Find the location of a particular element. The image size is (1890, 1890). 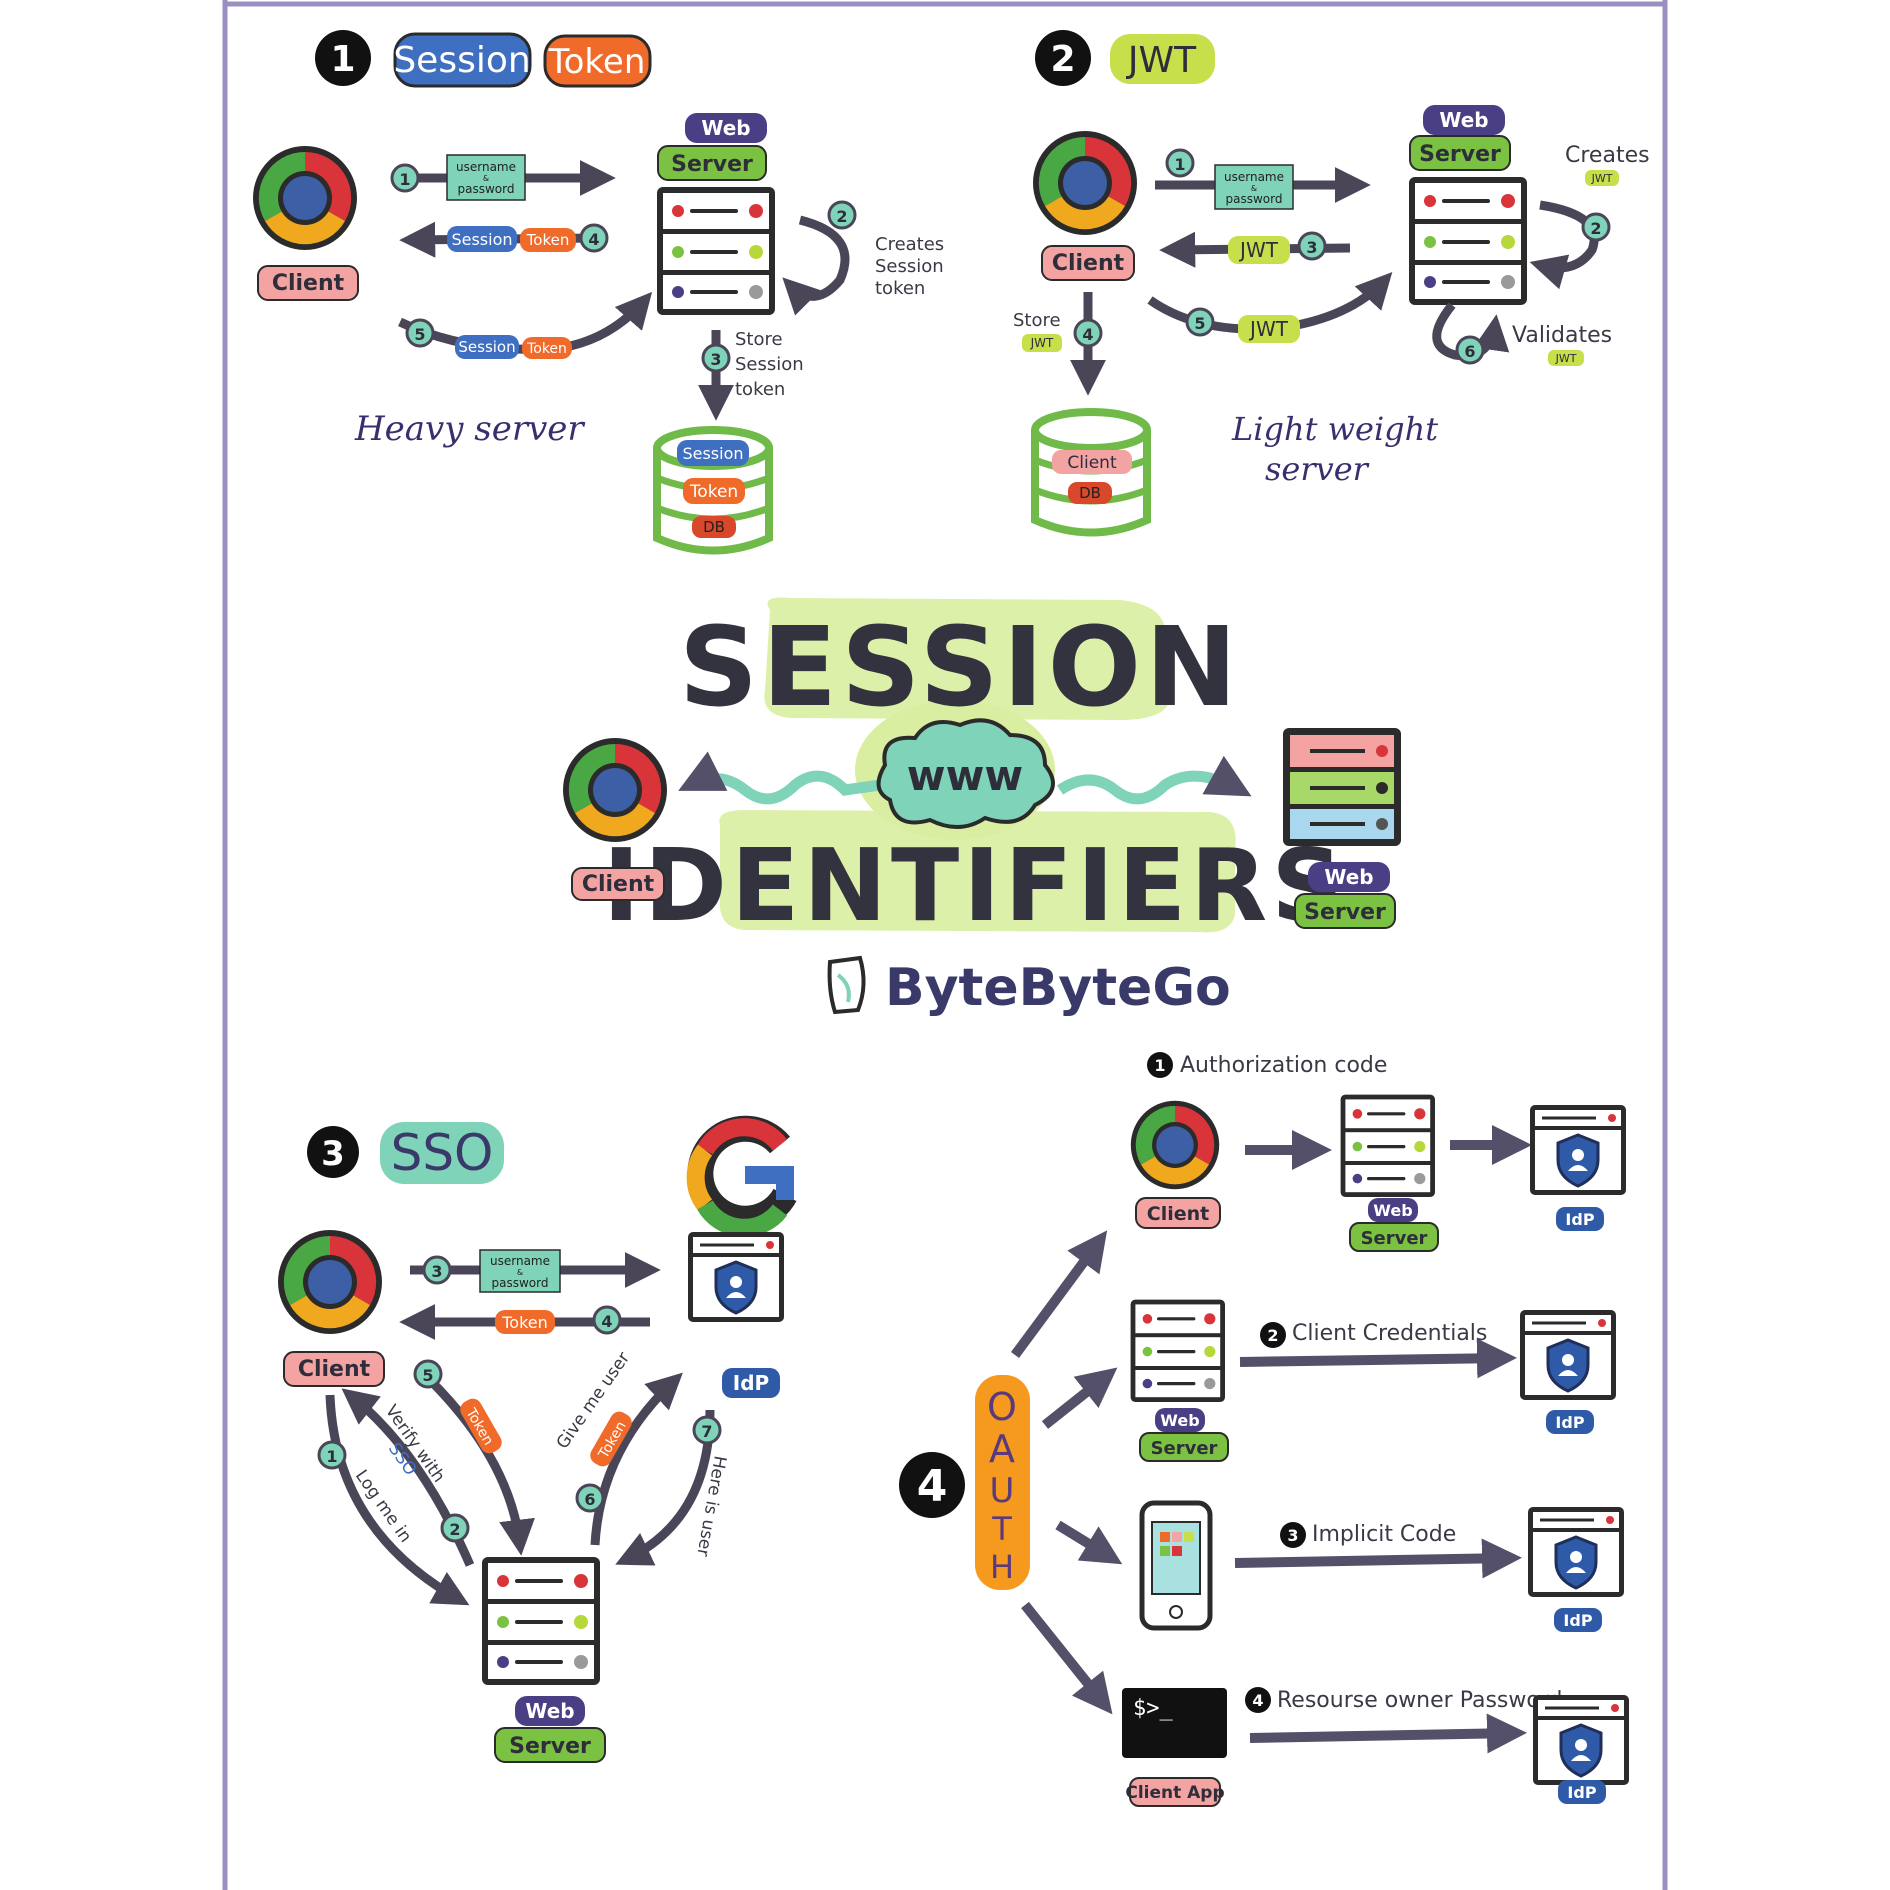

sso-step-5: 5 is located at coordinates (427, 1375).